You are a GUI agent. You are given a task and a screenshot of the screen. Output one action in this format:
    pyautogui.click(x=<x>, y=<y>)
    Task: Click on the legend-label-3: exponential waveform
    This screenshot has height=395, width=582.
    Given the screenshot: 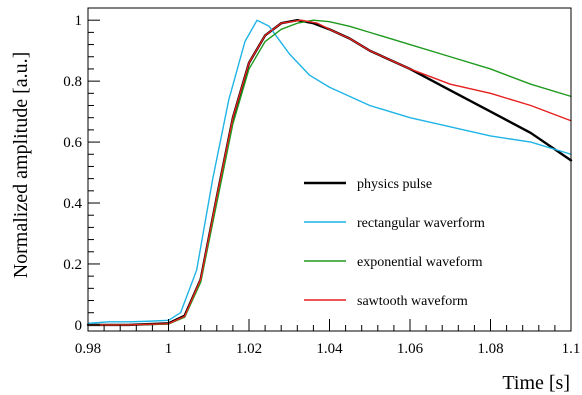 What is the action you would take?
    pyautogui.click(x=420, y=262)
    